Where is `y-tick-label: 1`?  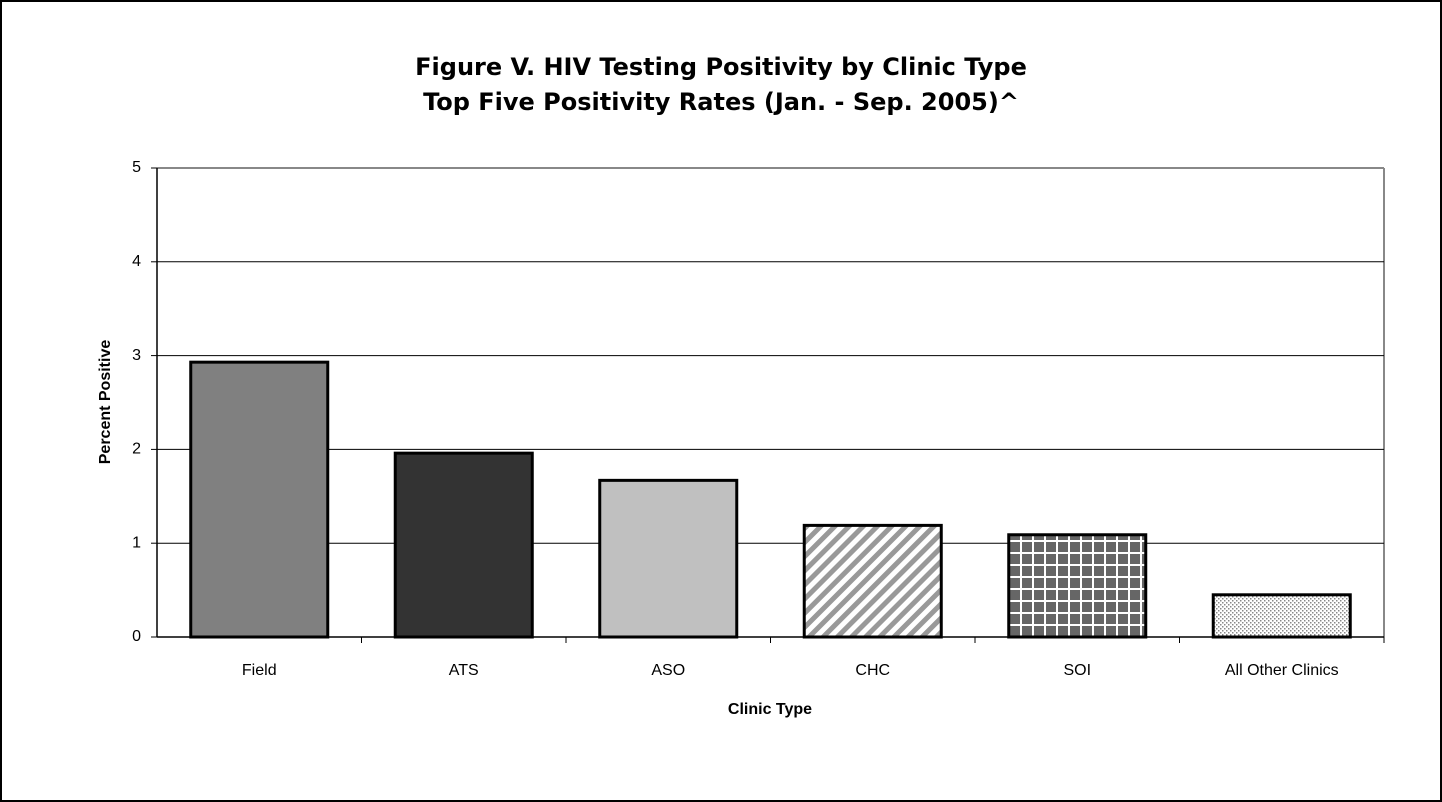 y-tick-label: 1 is located at coordinates (136, 542).